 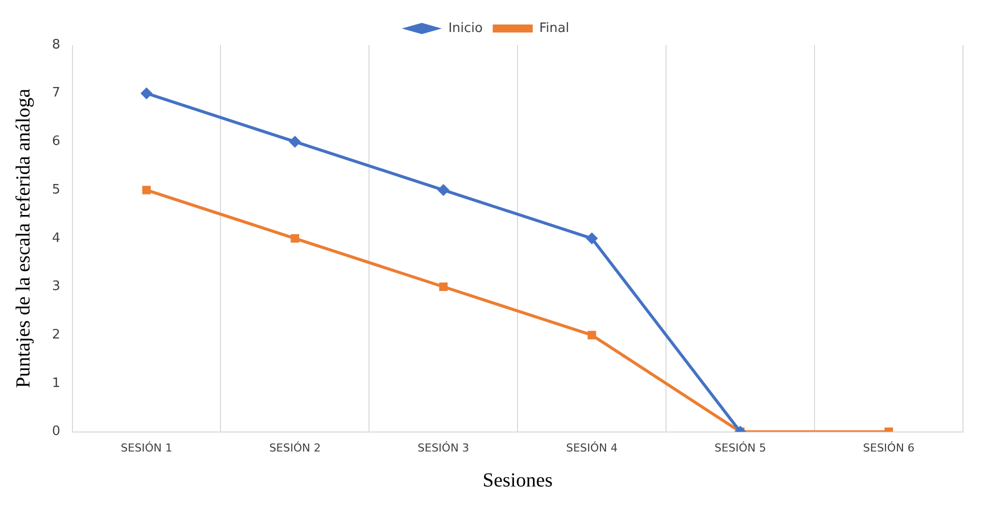 What do you see at coordinates (56, 44) in the screenshot?
I see `y-tick-label: 8` at bounding box center [56, 44].